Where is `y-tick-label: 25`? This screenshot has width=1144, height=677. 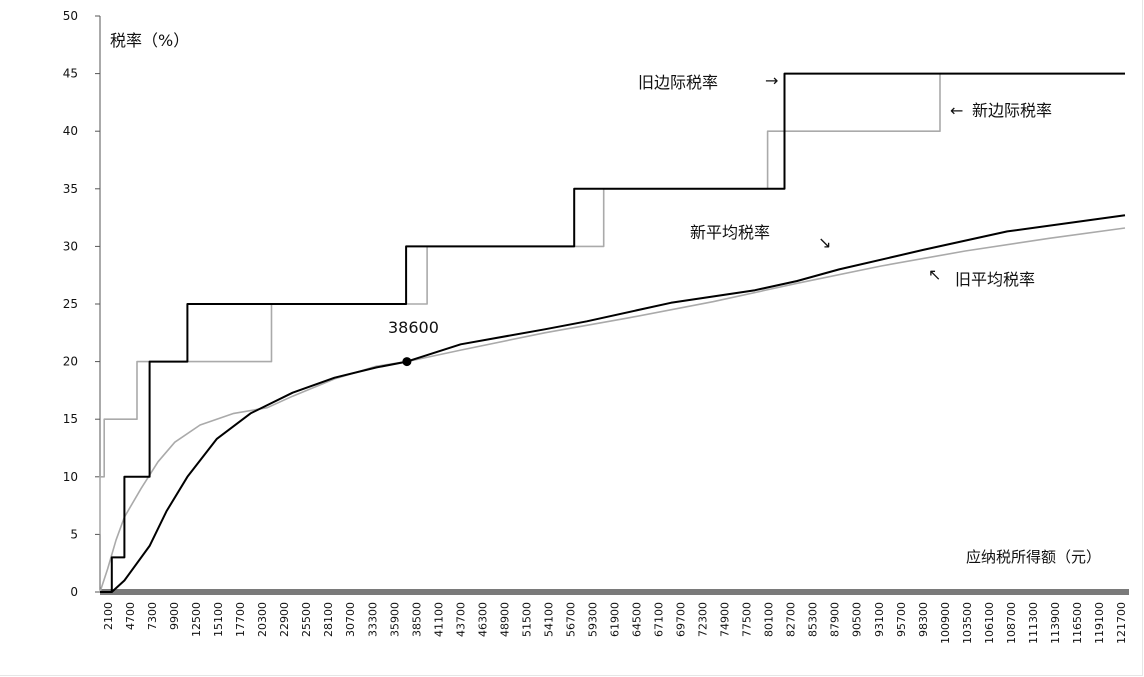 y-tick-label: 25 is located at coordinates (70, 304).